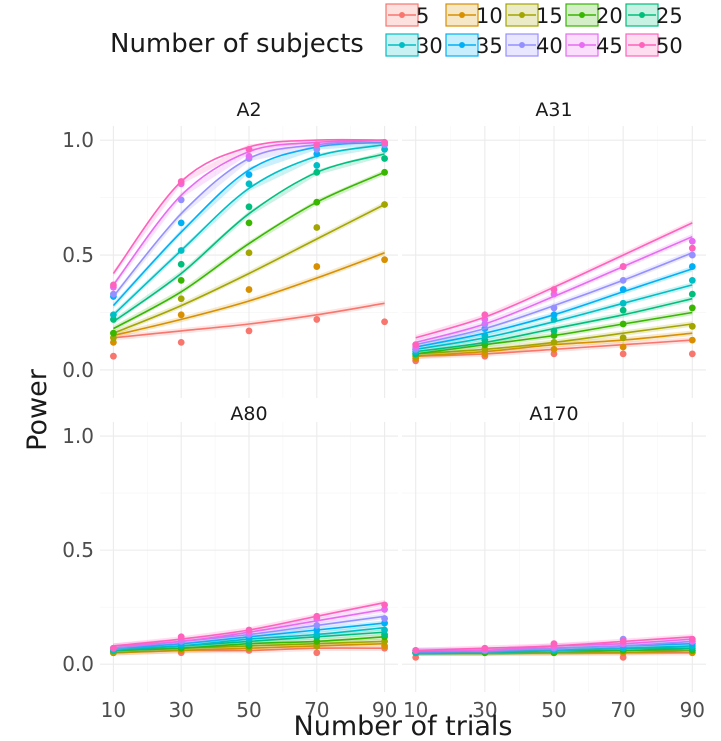 This screenshot has width=721, height=741. I want to click on legend-label-35: 35, so click(489, 46).